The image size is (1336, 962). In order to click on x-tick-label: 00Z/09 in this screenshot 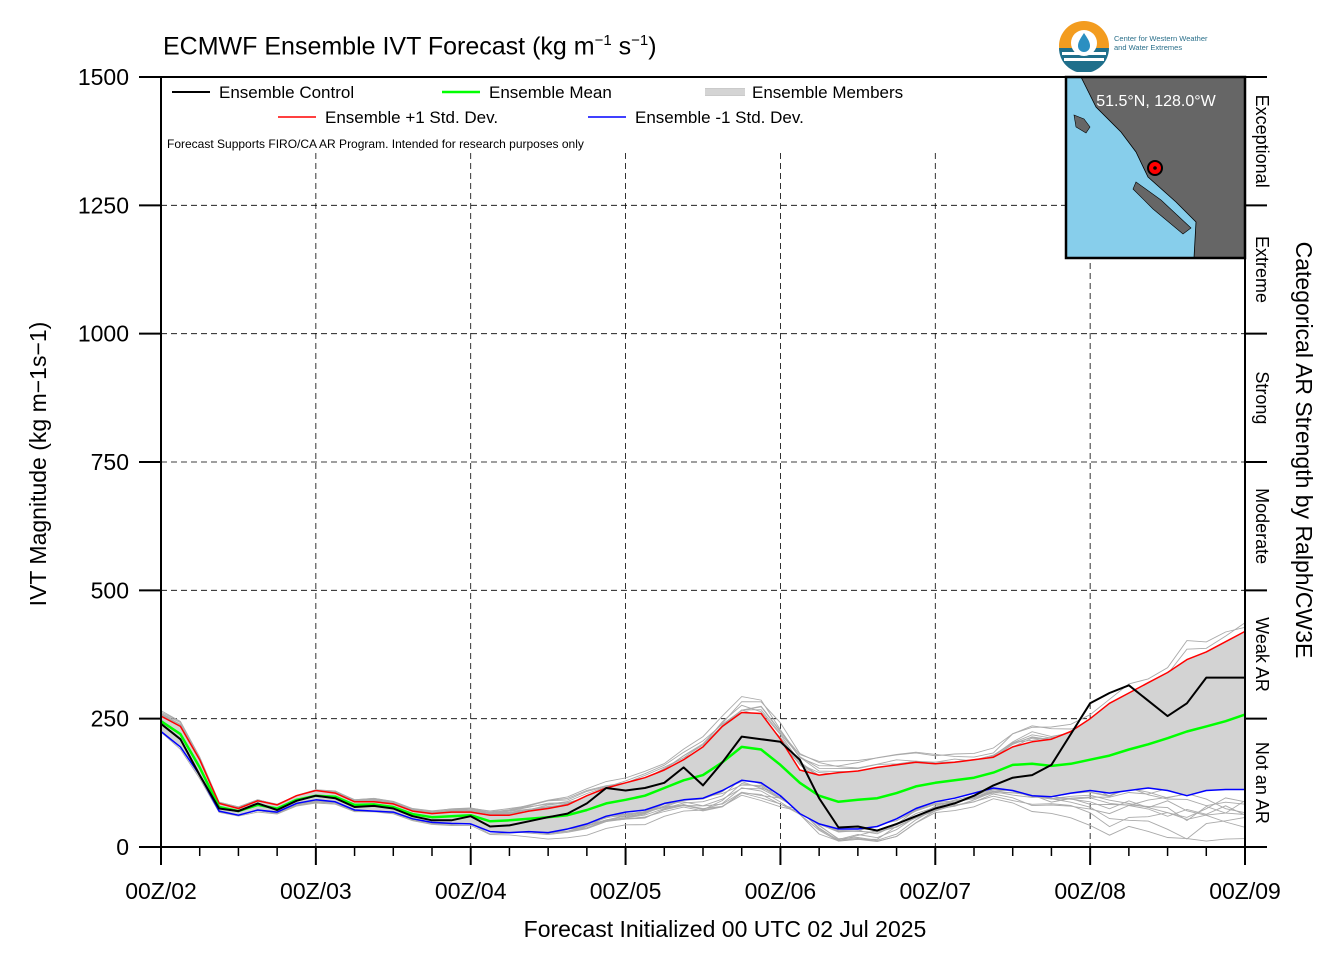, I will do `click(1245, 891)`.